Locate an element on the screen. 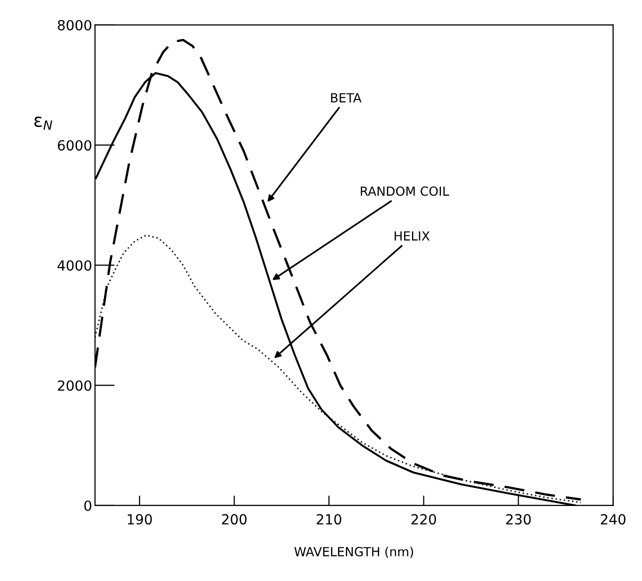  y-tick-label: 2000 is located at coordinates (75, 385).